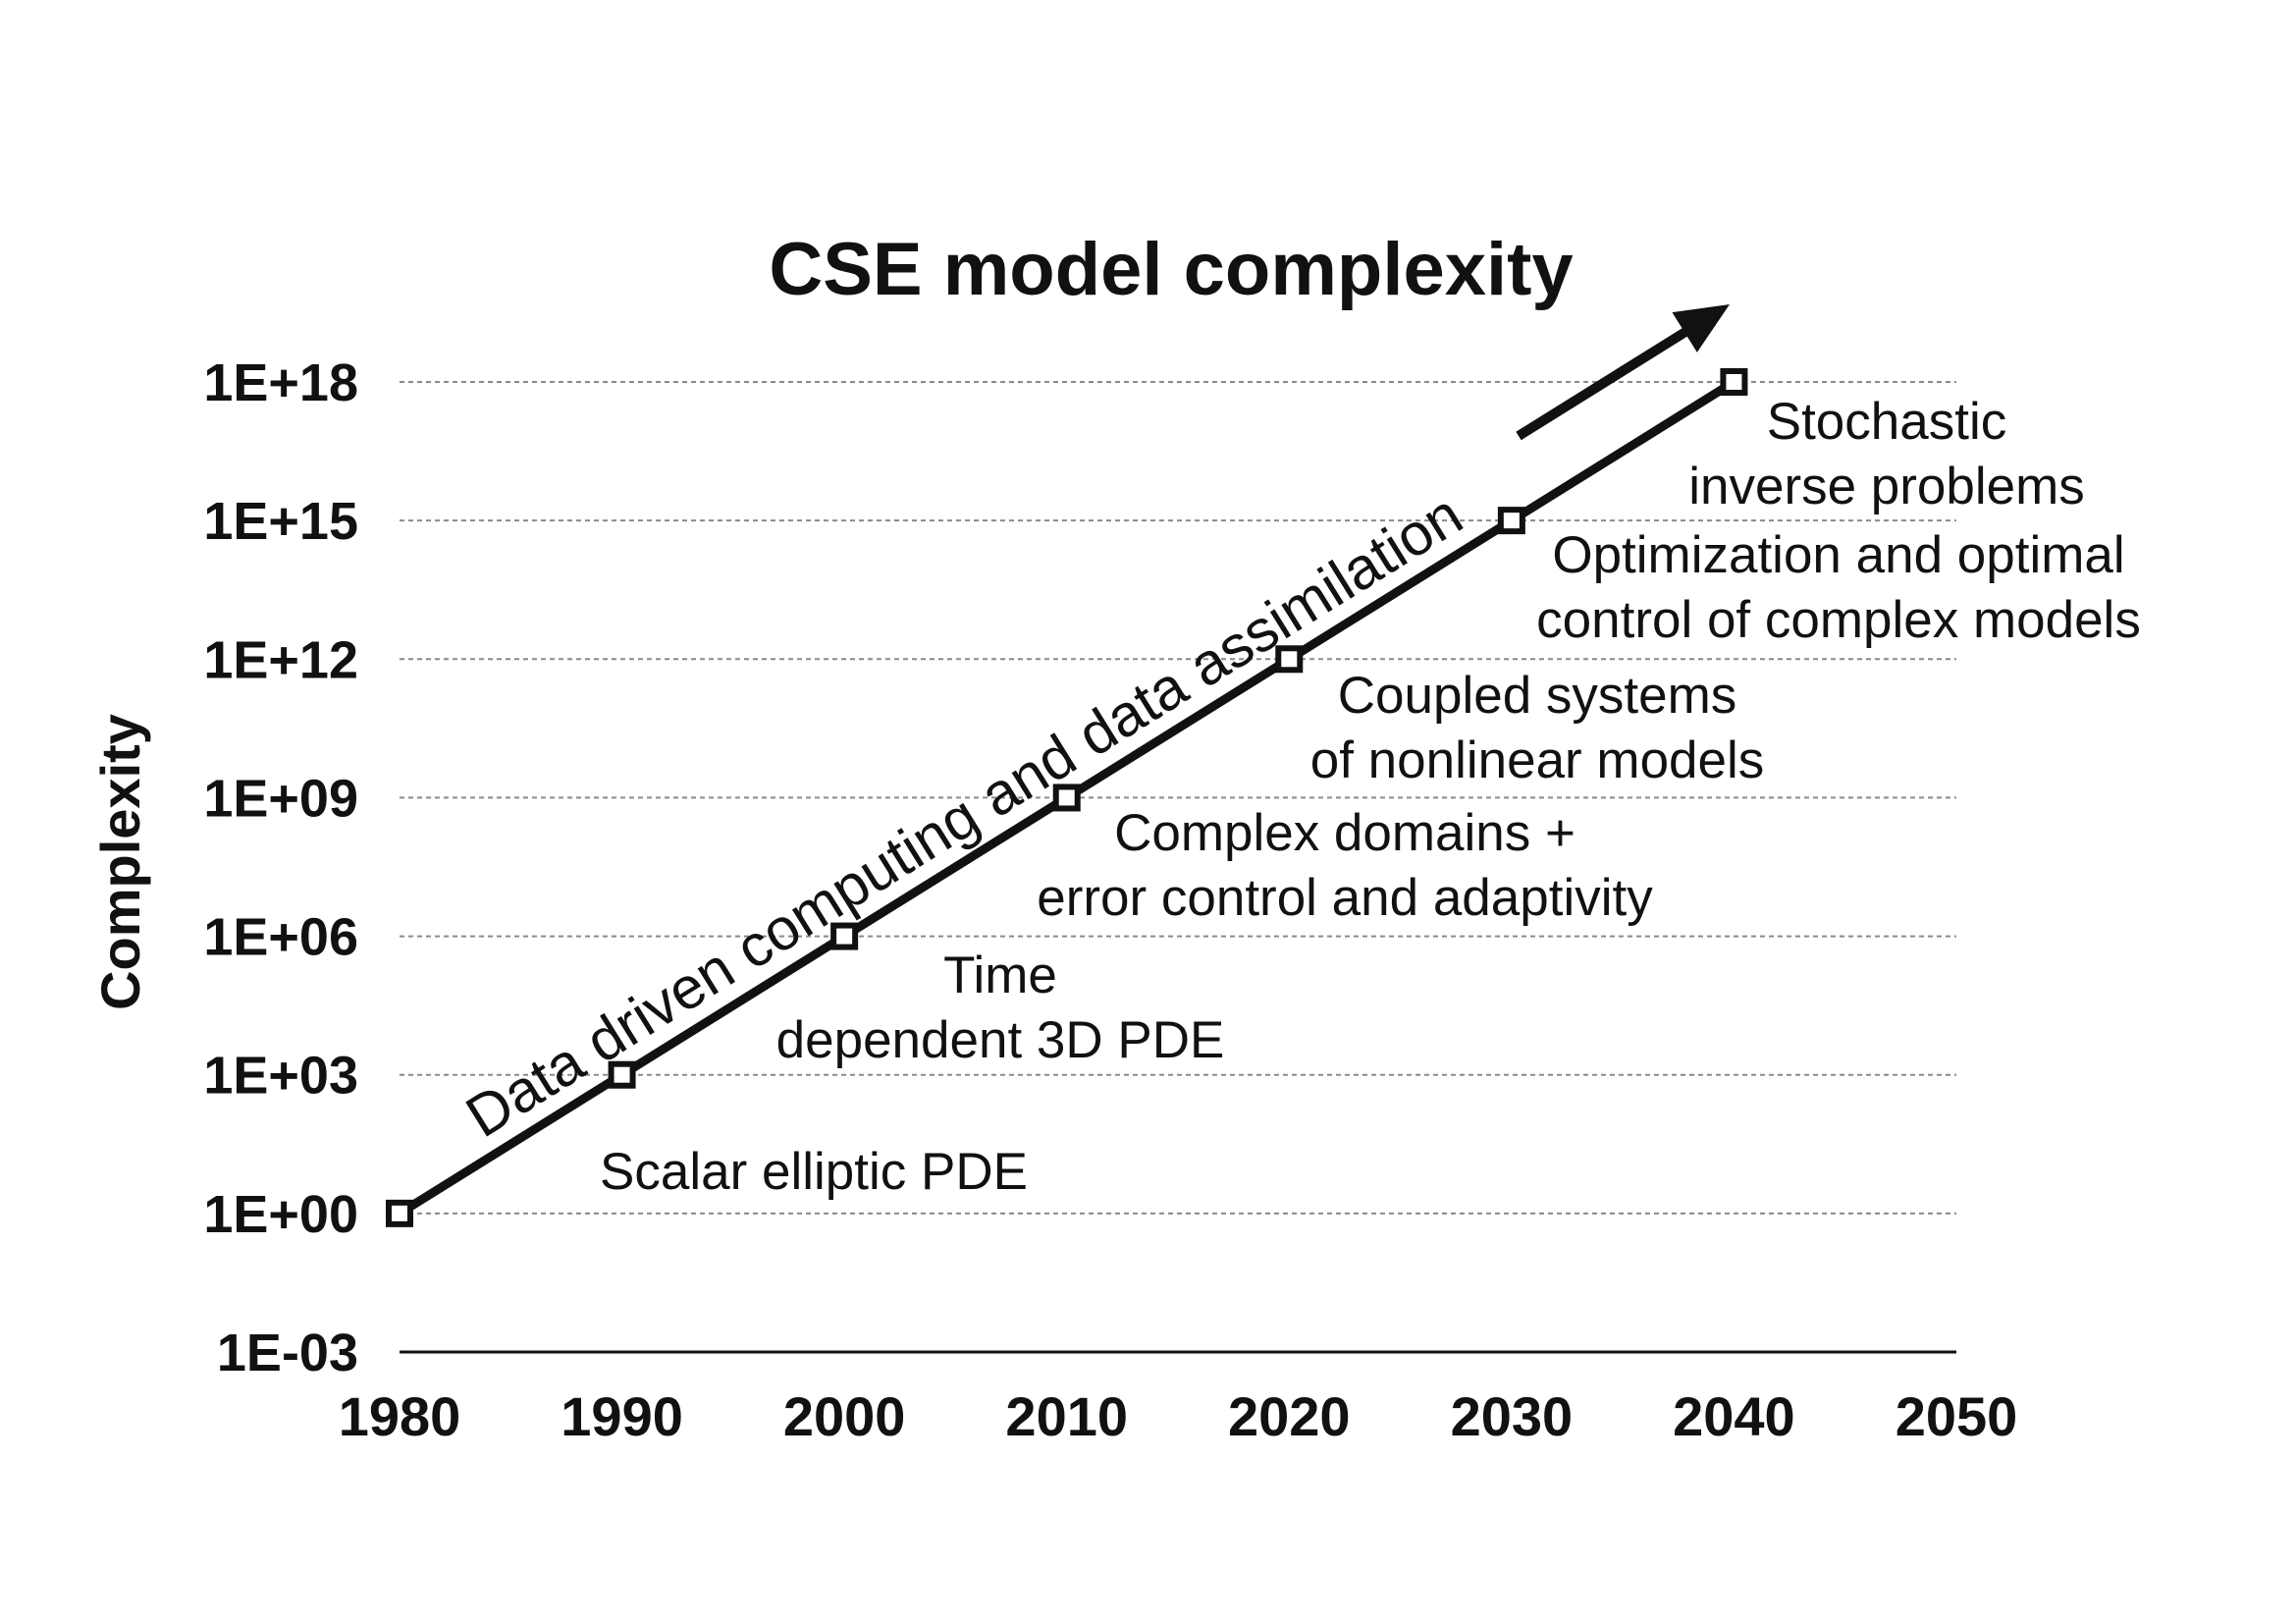 This screenshot has width=2296, height=1623. I want to click on data-point-2030, so click(1511, 521).